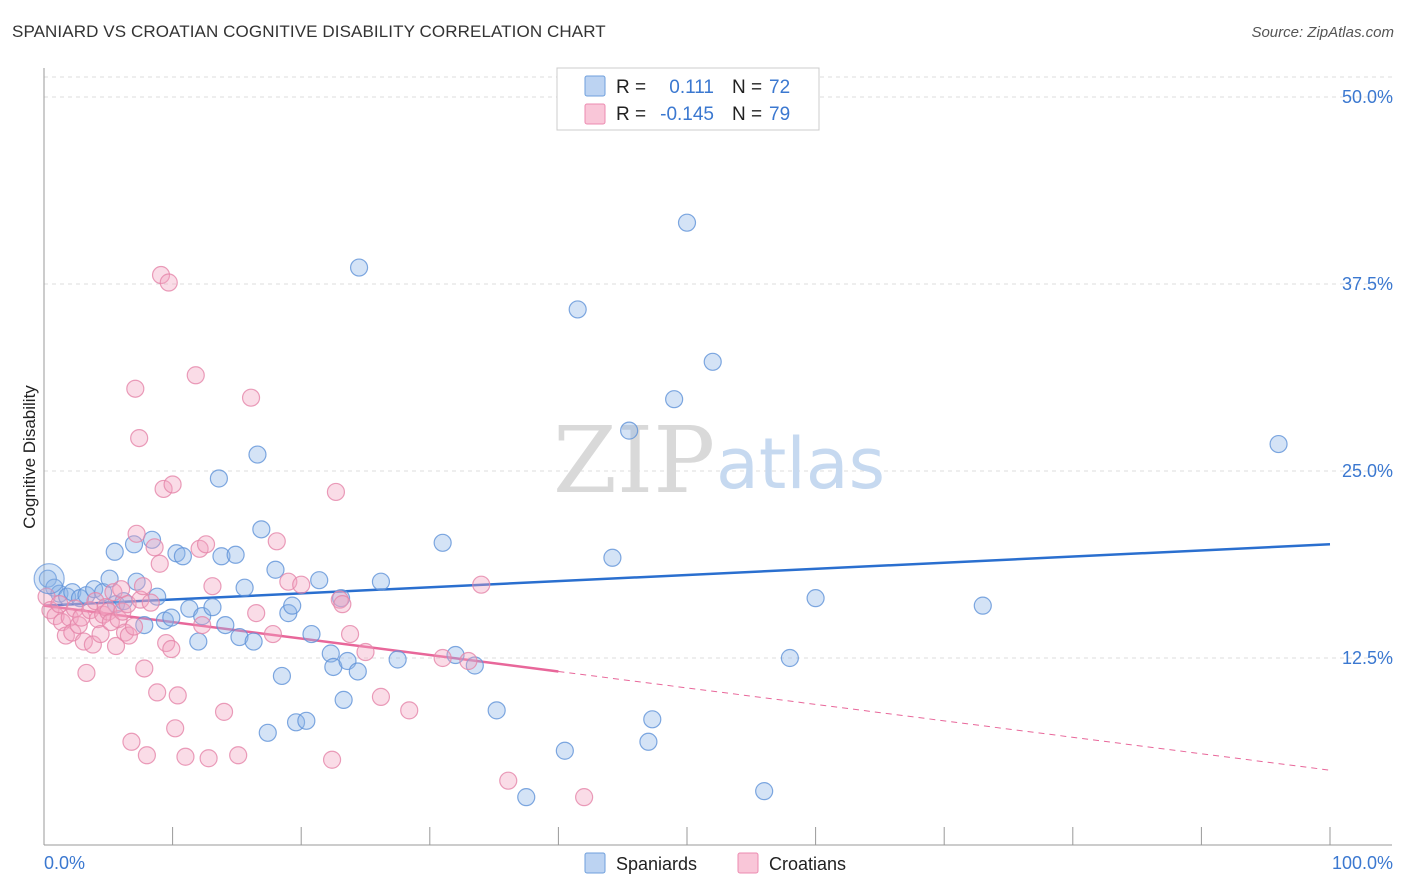 The image size is (1406, 892). I want to click on legend-n-value-croatians: 79, so click(779, 114).